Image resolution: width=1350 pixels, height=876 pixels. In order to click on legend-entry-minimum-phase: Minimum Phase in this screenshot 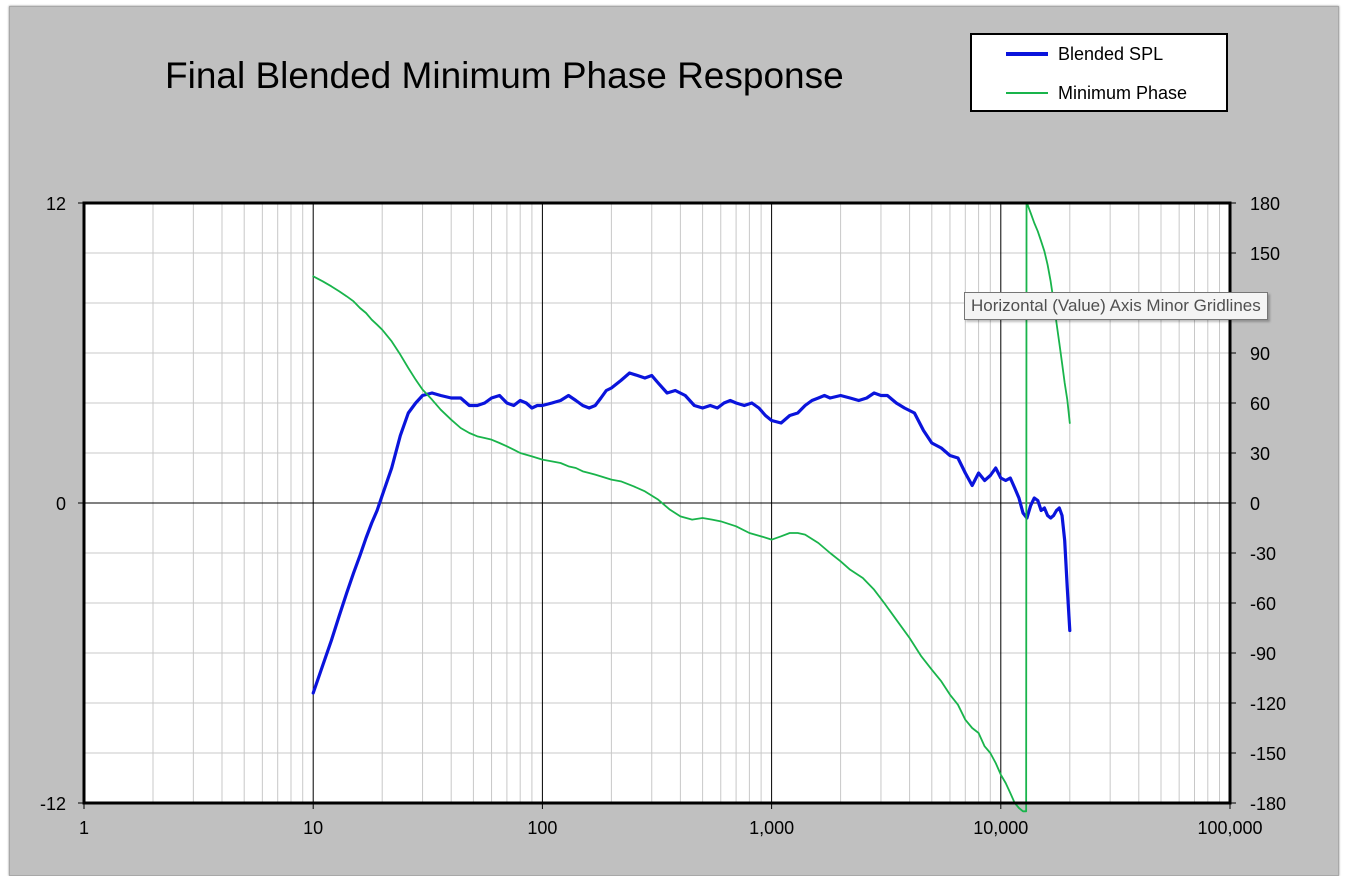, I will do `click(1096, 93)`.